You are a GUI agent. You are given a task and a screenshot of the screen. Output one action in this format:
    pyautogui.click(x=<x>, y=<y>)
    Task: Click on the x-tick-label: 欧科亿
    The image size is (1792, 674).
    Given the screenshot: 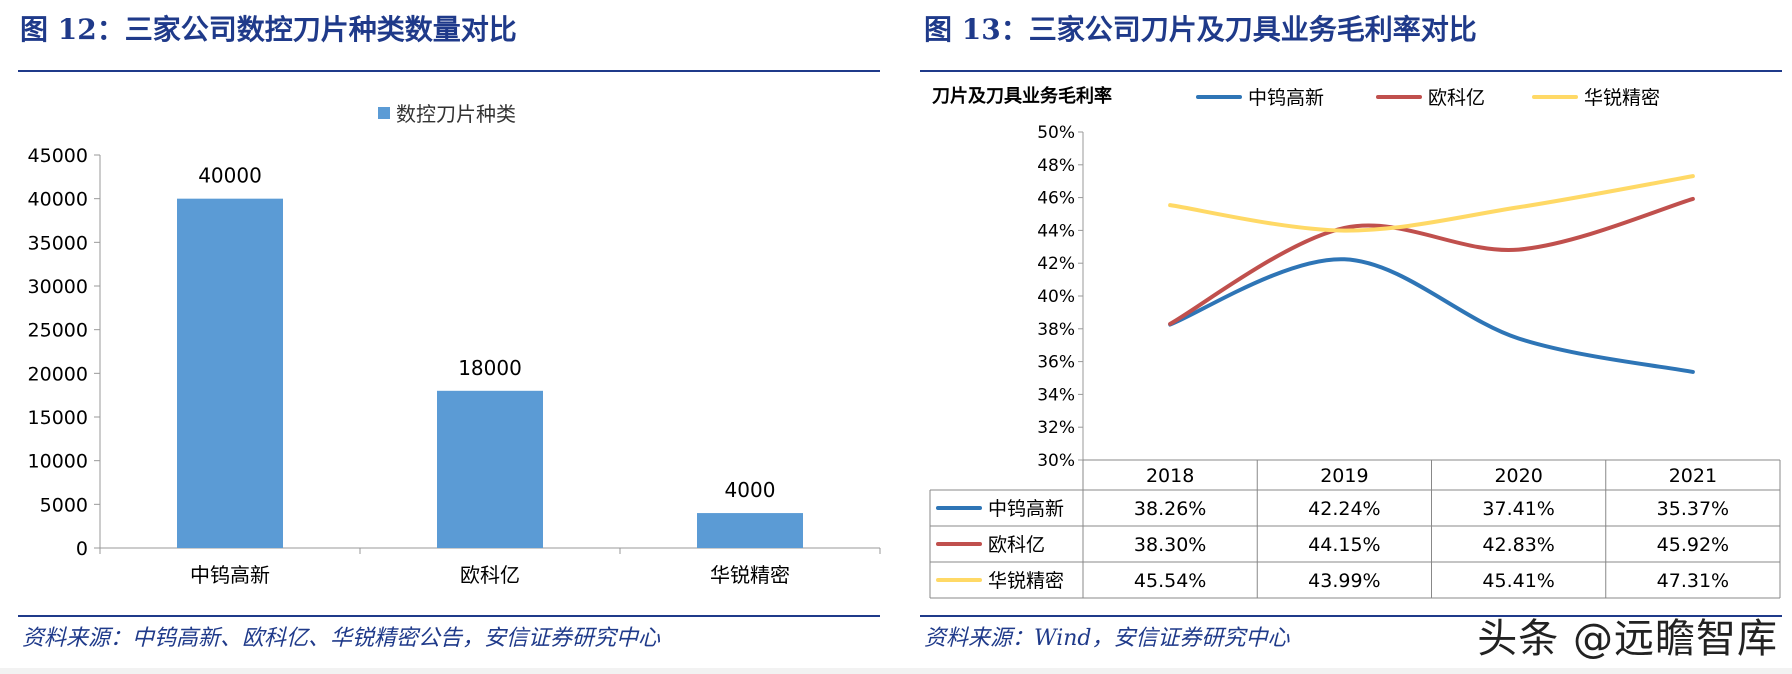 What is the action you would take?
    pyautogui.click(x=490, y=575)
    